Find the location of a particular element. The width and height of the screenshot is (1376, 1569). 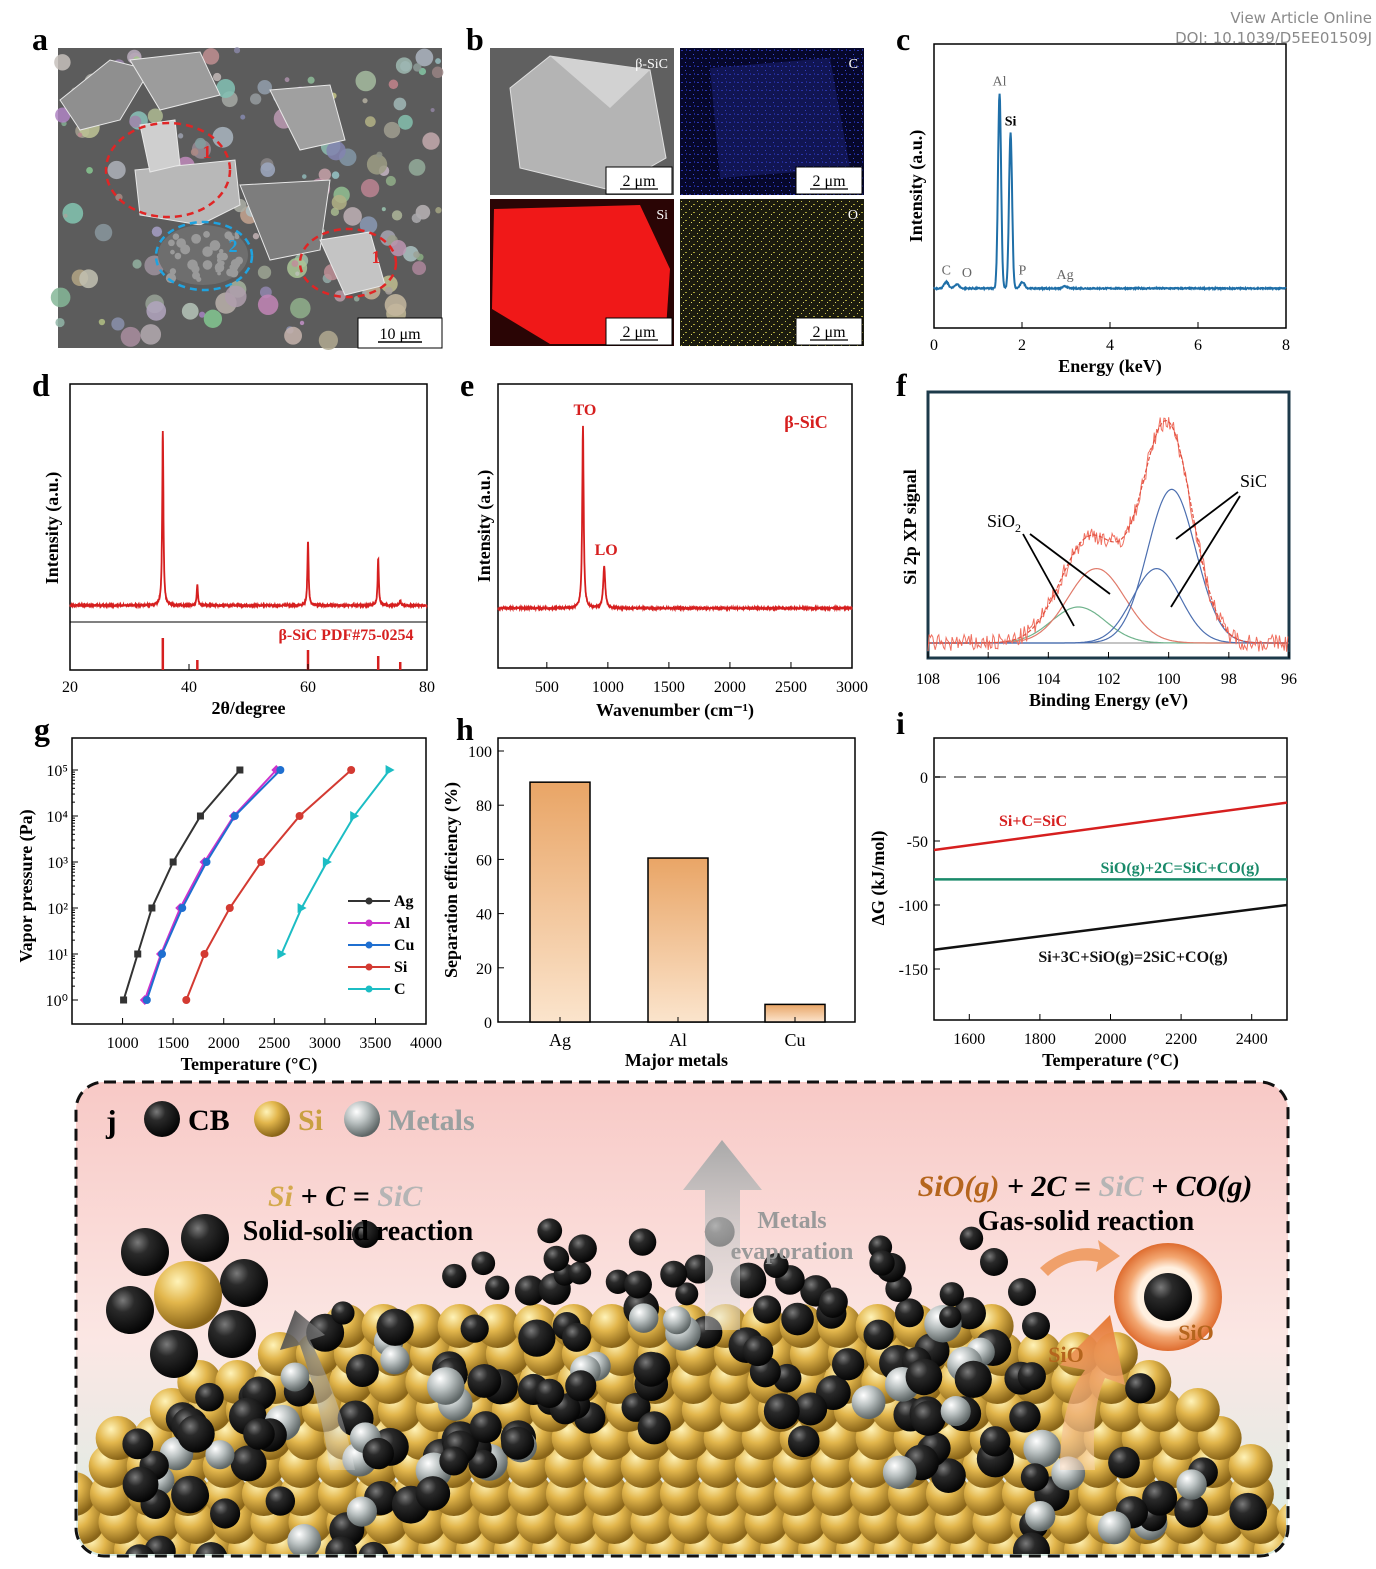

fit-component is located at coordinates (1108, 566).